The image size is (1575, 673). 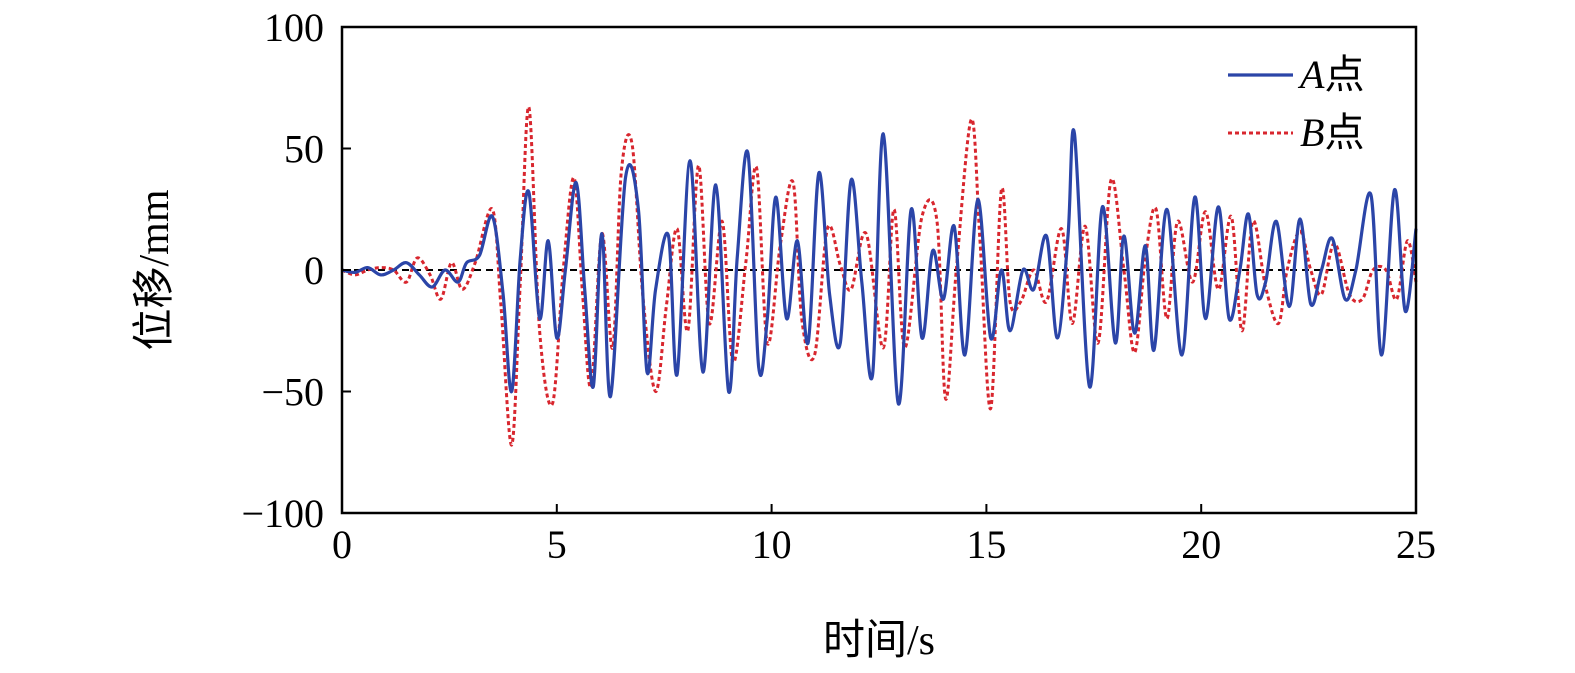 What do you see at coordinates (314, 270) in the screenshot?
I see `y-tick-label: 0` at bounding box center [314, 270].